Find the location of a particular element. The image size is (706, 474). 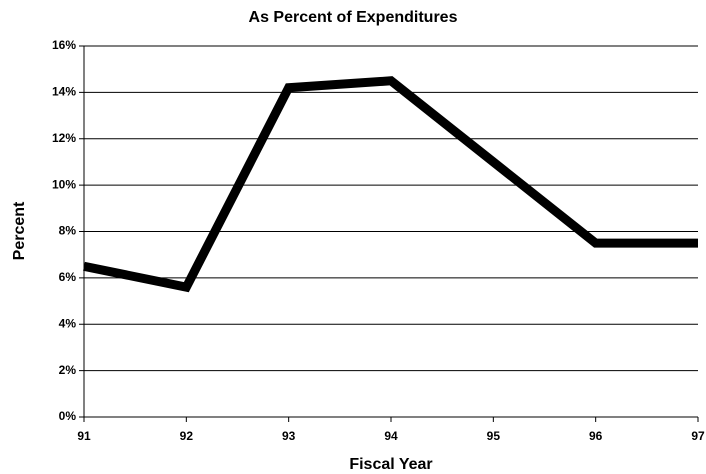

chart-title: As Percent of Expenditures is located at coordinates (353, 17).